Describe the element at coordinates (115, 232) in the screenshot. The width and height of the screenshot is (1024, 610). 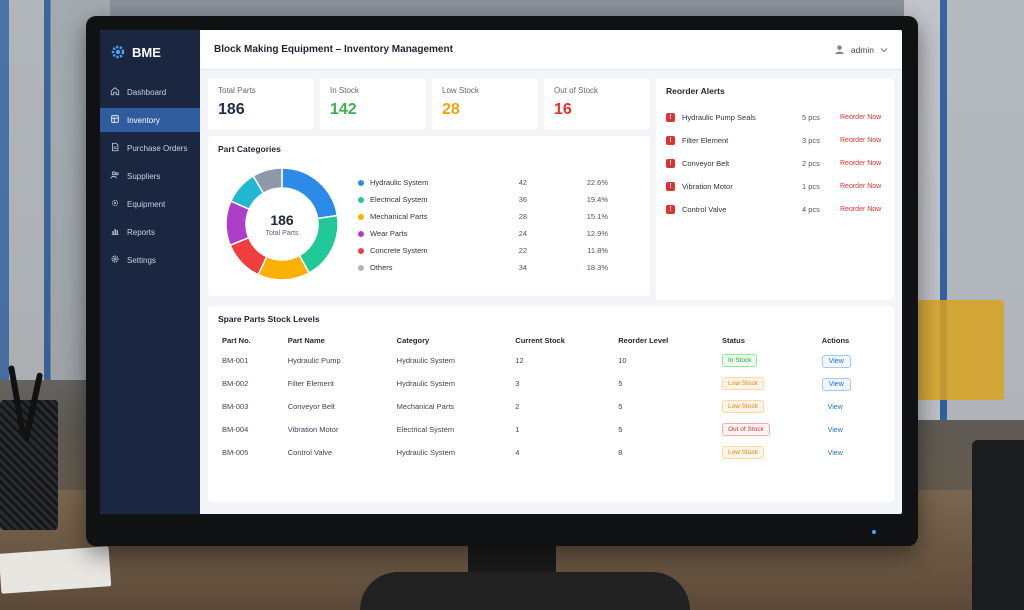
I see `reports-icon` at that location.